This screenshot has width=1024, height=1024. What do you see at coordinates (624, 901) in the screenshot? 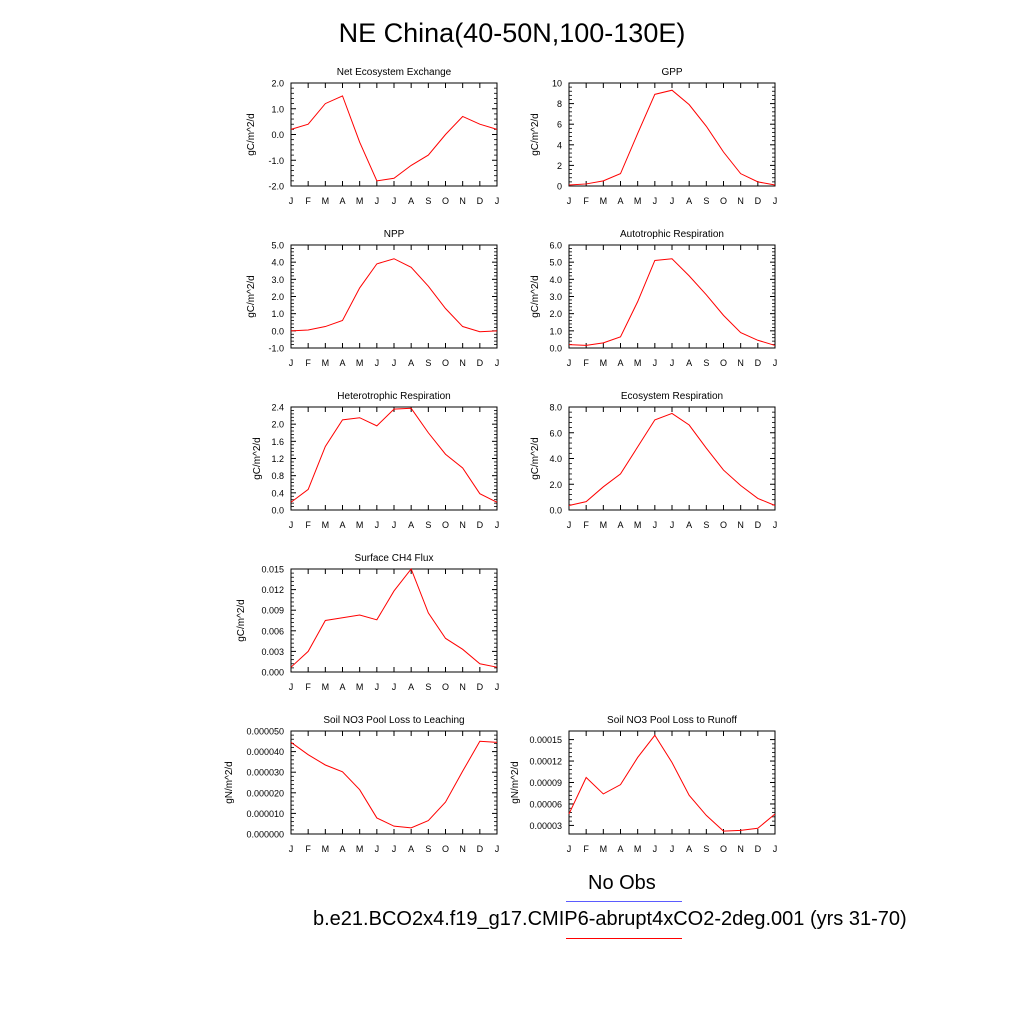
I see `legend-line-no-obs` at bounding box center [624, 901].